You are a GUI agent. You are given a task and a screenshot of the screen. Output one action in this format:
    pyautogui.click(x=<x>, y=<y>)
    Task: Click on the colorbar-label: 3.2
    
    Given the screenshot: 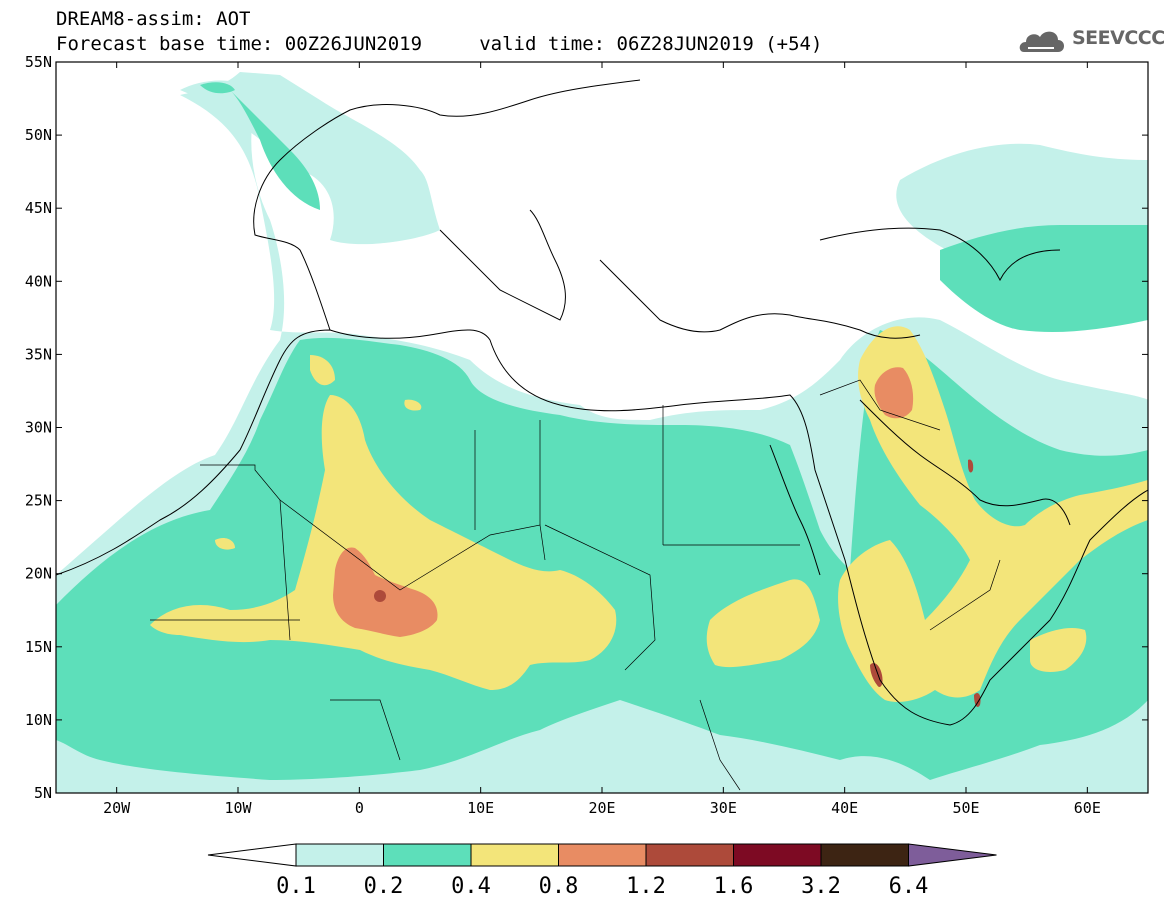 What is the action you would take?
    pyautogui.click(x=821, y=886)
    